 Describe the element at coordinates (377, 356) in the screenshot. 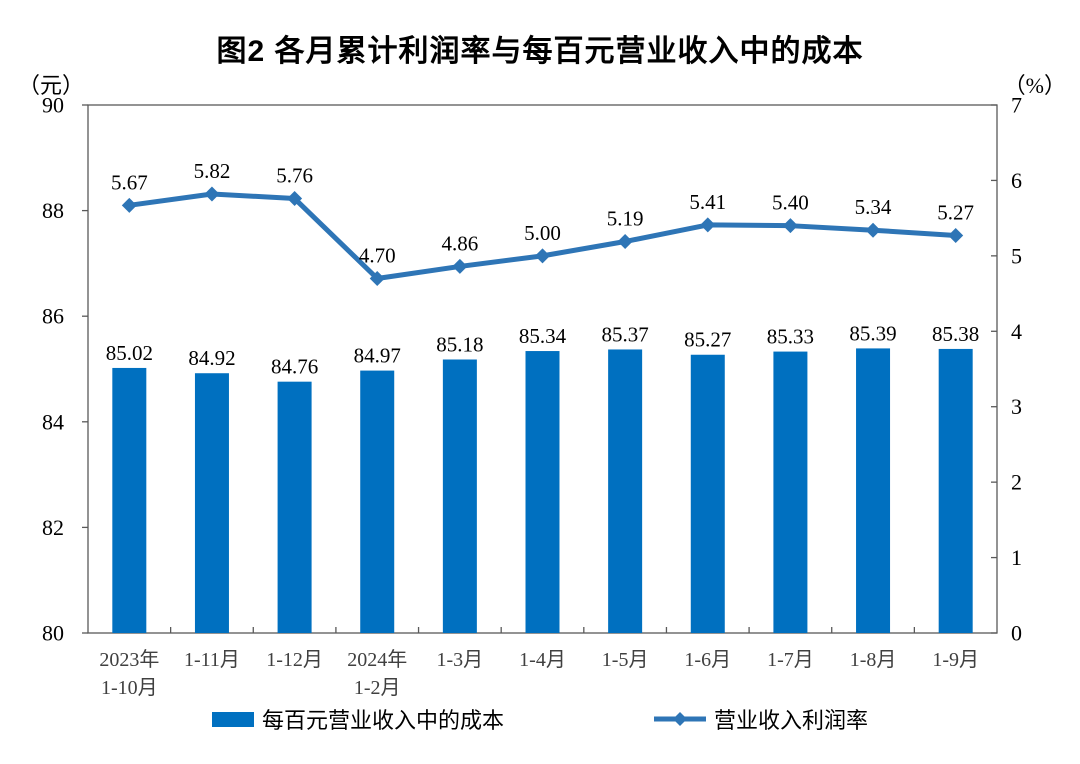

I see `bar-value-label: 84.97` at that location.